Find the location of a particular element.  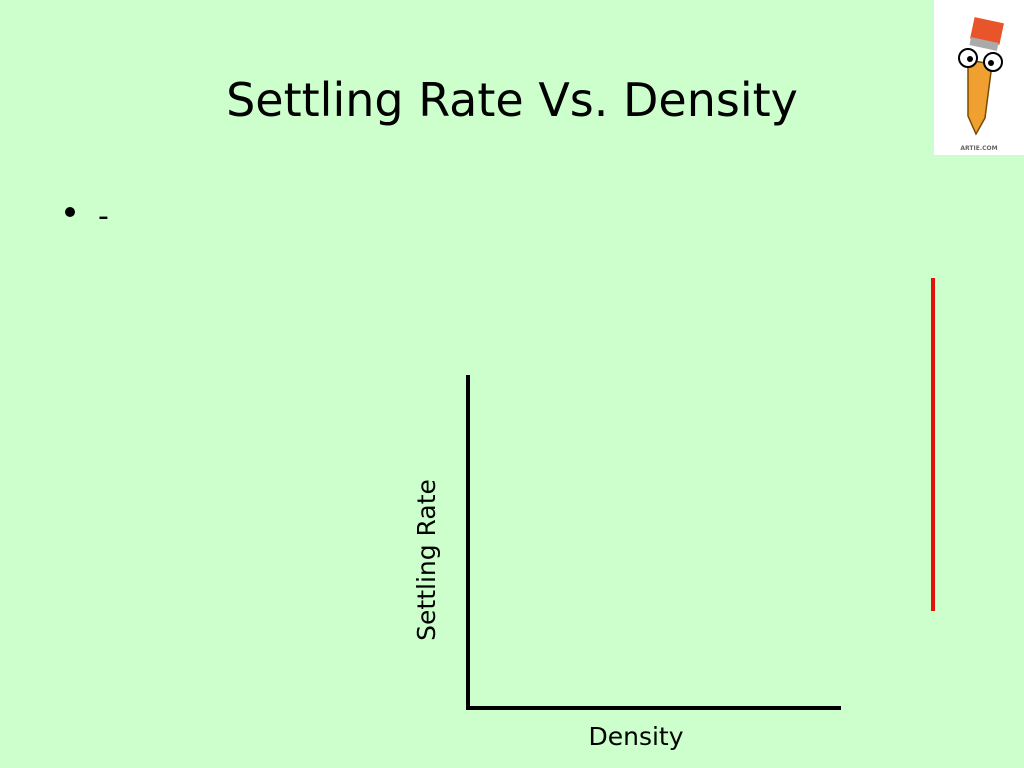

bullet-marker is located at coordinates (70, 212).